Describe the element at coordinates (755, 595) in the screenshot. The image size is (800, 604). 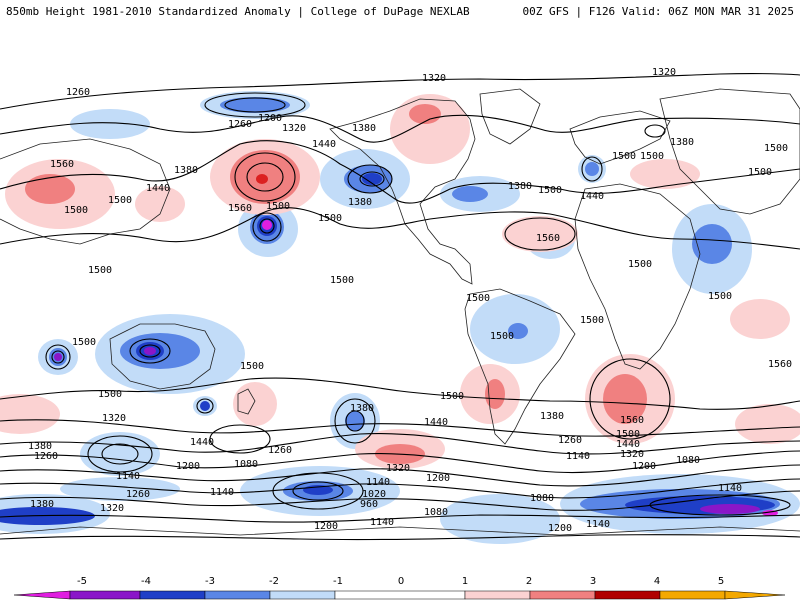
I see `color-bar-tip-positive` at that location.